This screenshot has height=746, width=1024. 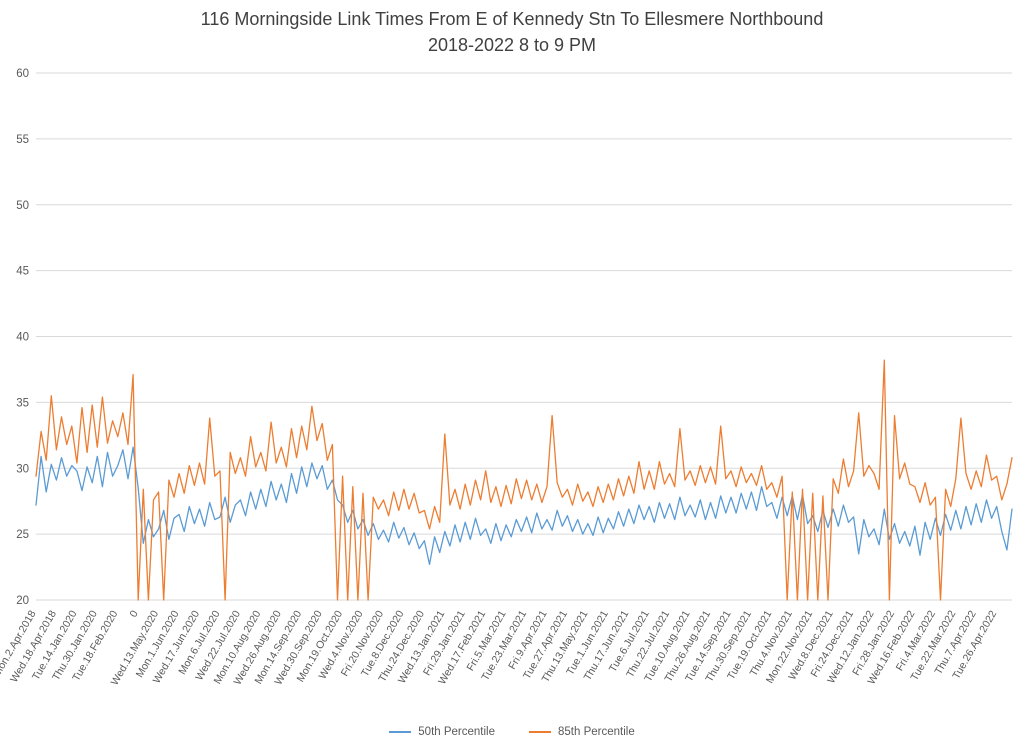 I want to click on legend: 50th Percentile 85th Percentile, so click(x=512, y=732).